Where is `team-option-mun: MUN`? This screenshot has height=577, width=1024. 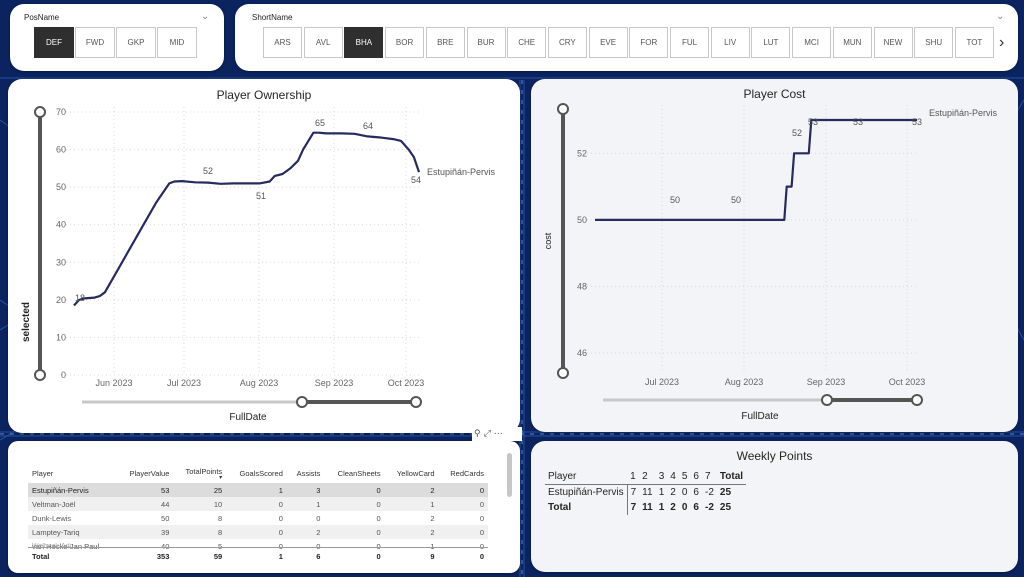 team-option-mun: MUN is located at coordinates (852, 42).